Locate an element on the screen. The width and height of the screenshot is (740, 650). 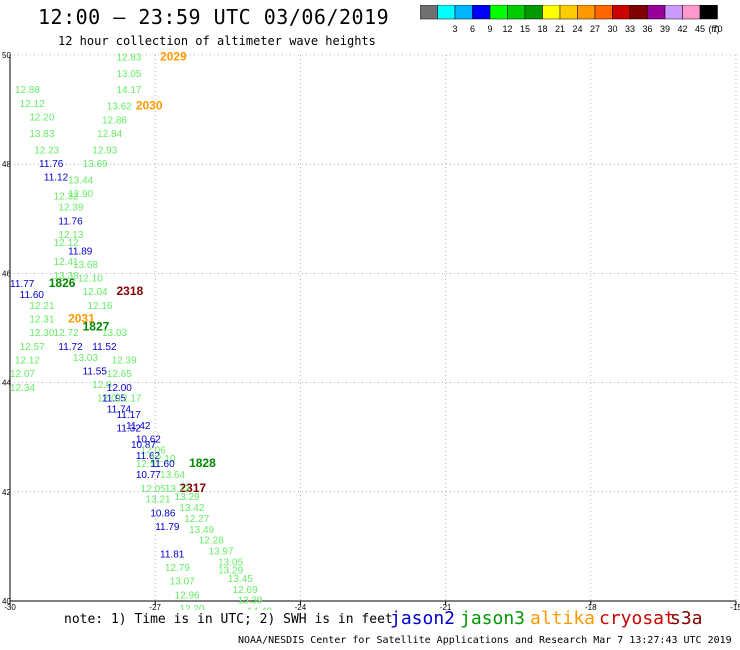
wave-height-label: 13.64 is located at coordinates (172, 475).